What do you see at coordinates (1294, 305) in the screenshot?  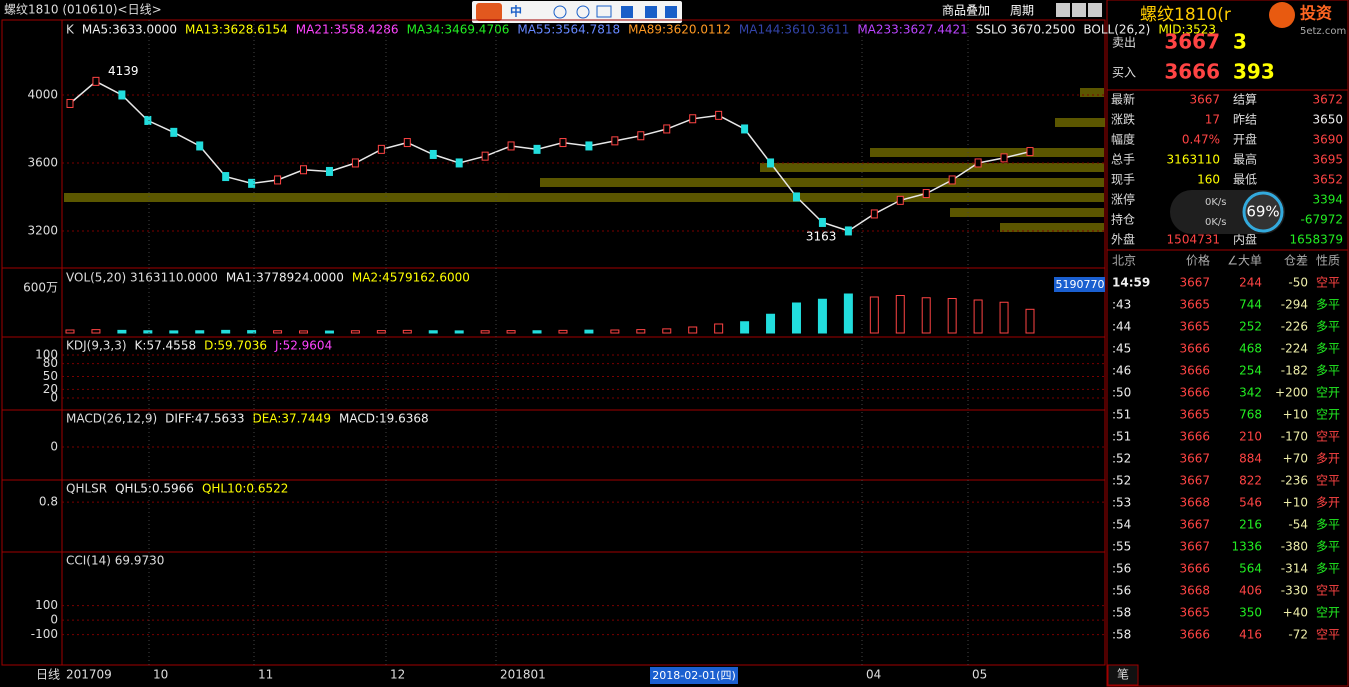 I see `tick-cell: -294` at bounding box center [1294, 305].